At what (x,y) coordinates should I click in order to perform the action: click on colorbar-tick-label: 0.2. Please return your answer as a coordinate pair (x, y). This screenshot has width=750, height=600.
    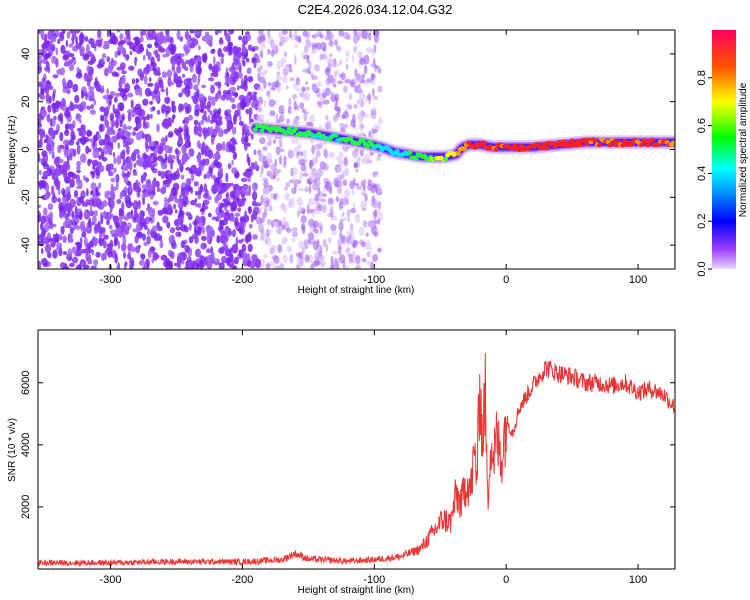
    Looking at the image, I should click on (702, 221).